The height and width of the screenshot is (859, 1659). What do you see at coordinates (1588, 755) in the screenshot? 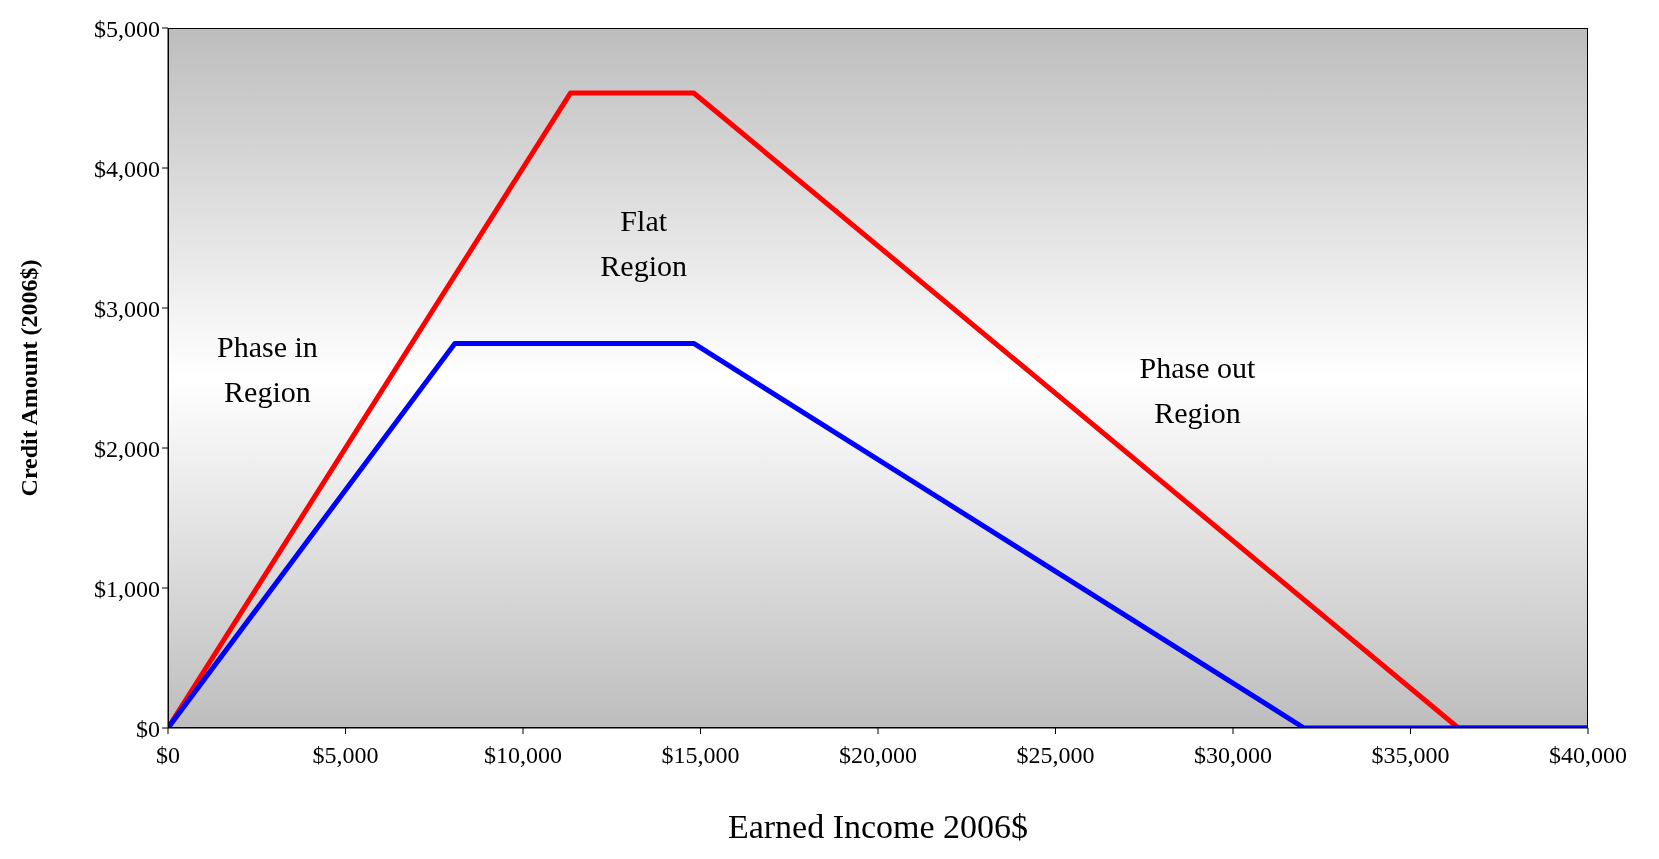
I see `x-tick-label: $40,000` at bounding box center [1588, 755].